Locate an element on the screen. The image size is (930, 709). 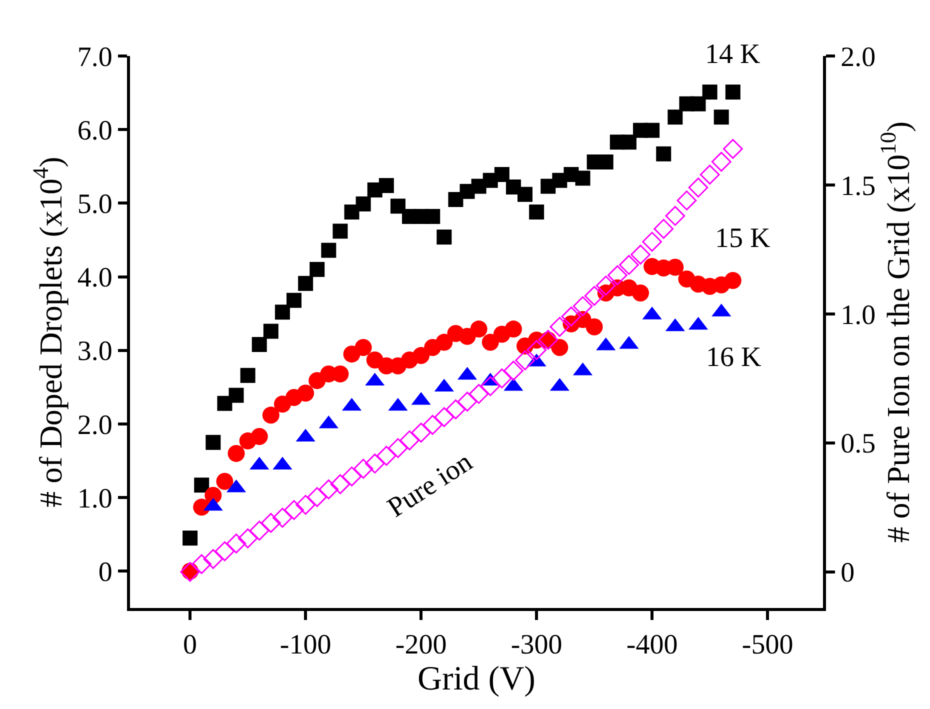
y2-tick-label: 1.0 is located at coordinates (858, 315).